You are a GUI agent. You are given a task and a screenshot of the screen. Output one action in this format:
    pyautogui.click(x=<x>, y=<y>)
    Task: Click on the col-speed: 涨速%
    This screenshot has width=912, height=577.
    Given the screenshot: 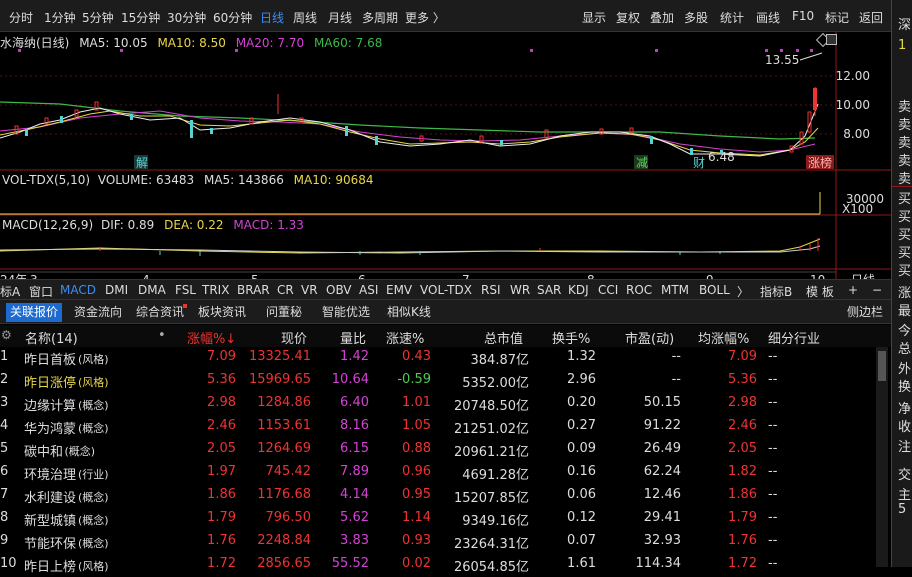 What is the action you would take?
    pyautogui.click(x=405, y=339)
    